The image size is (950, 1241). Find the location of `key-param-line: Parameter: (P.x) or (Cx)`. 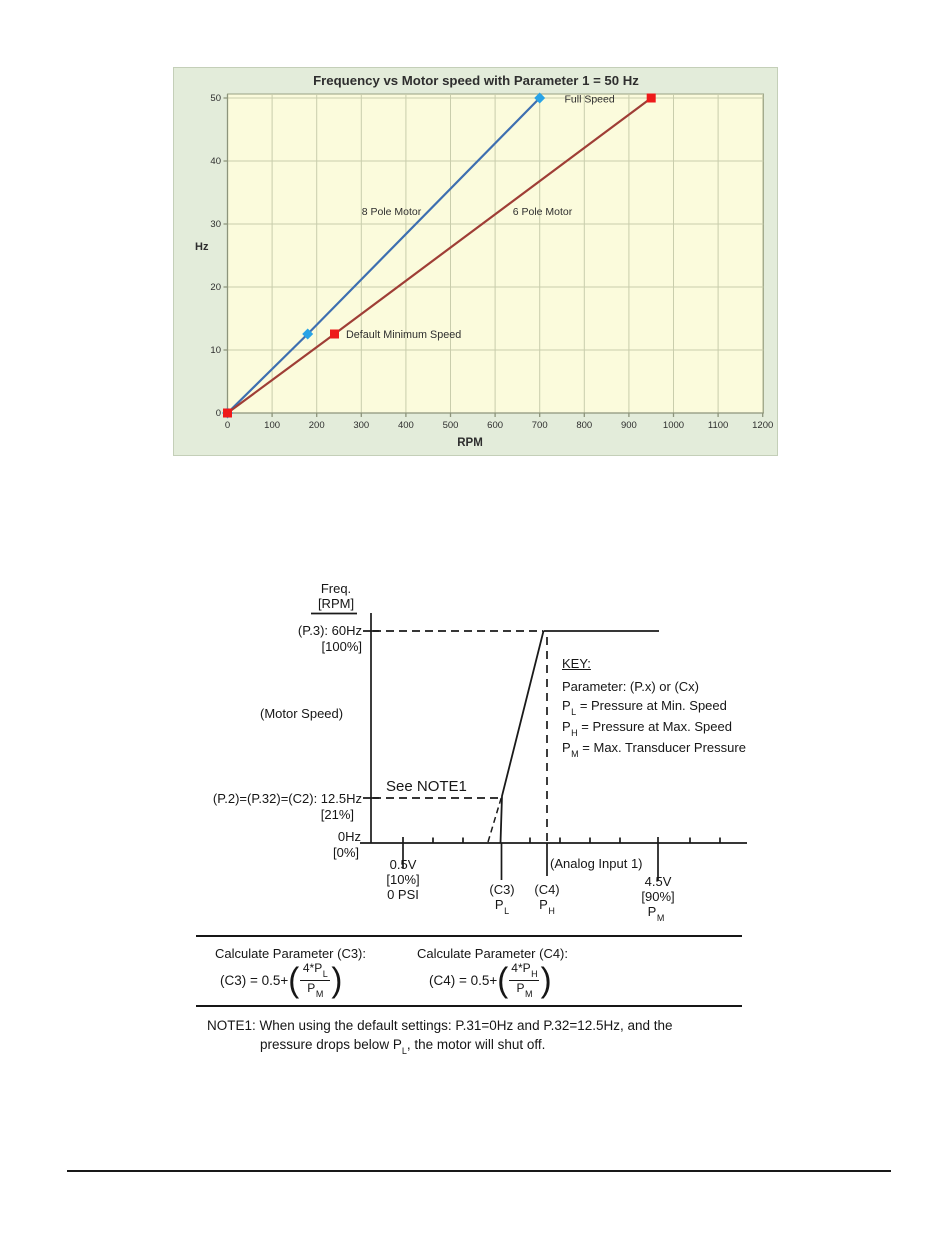

key-param-line: Parameter: (P.x) or (Cx) is located at coordinates (631, 686).